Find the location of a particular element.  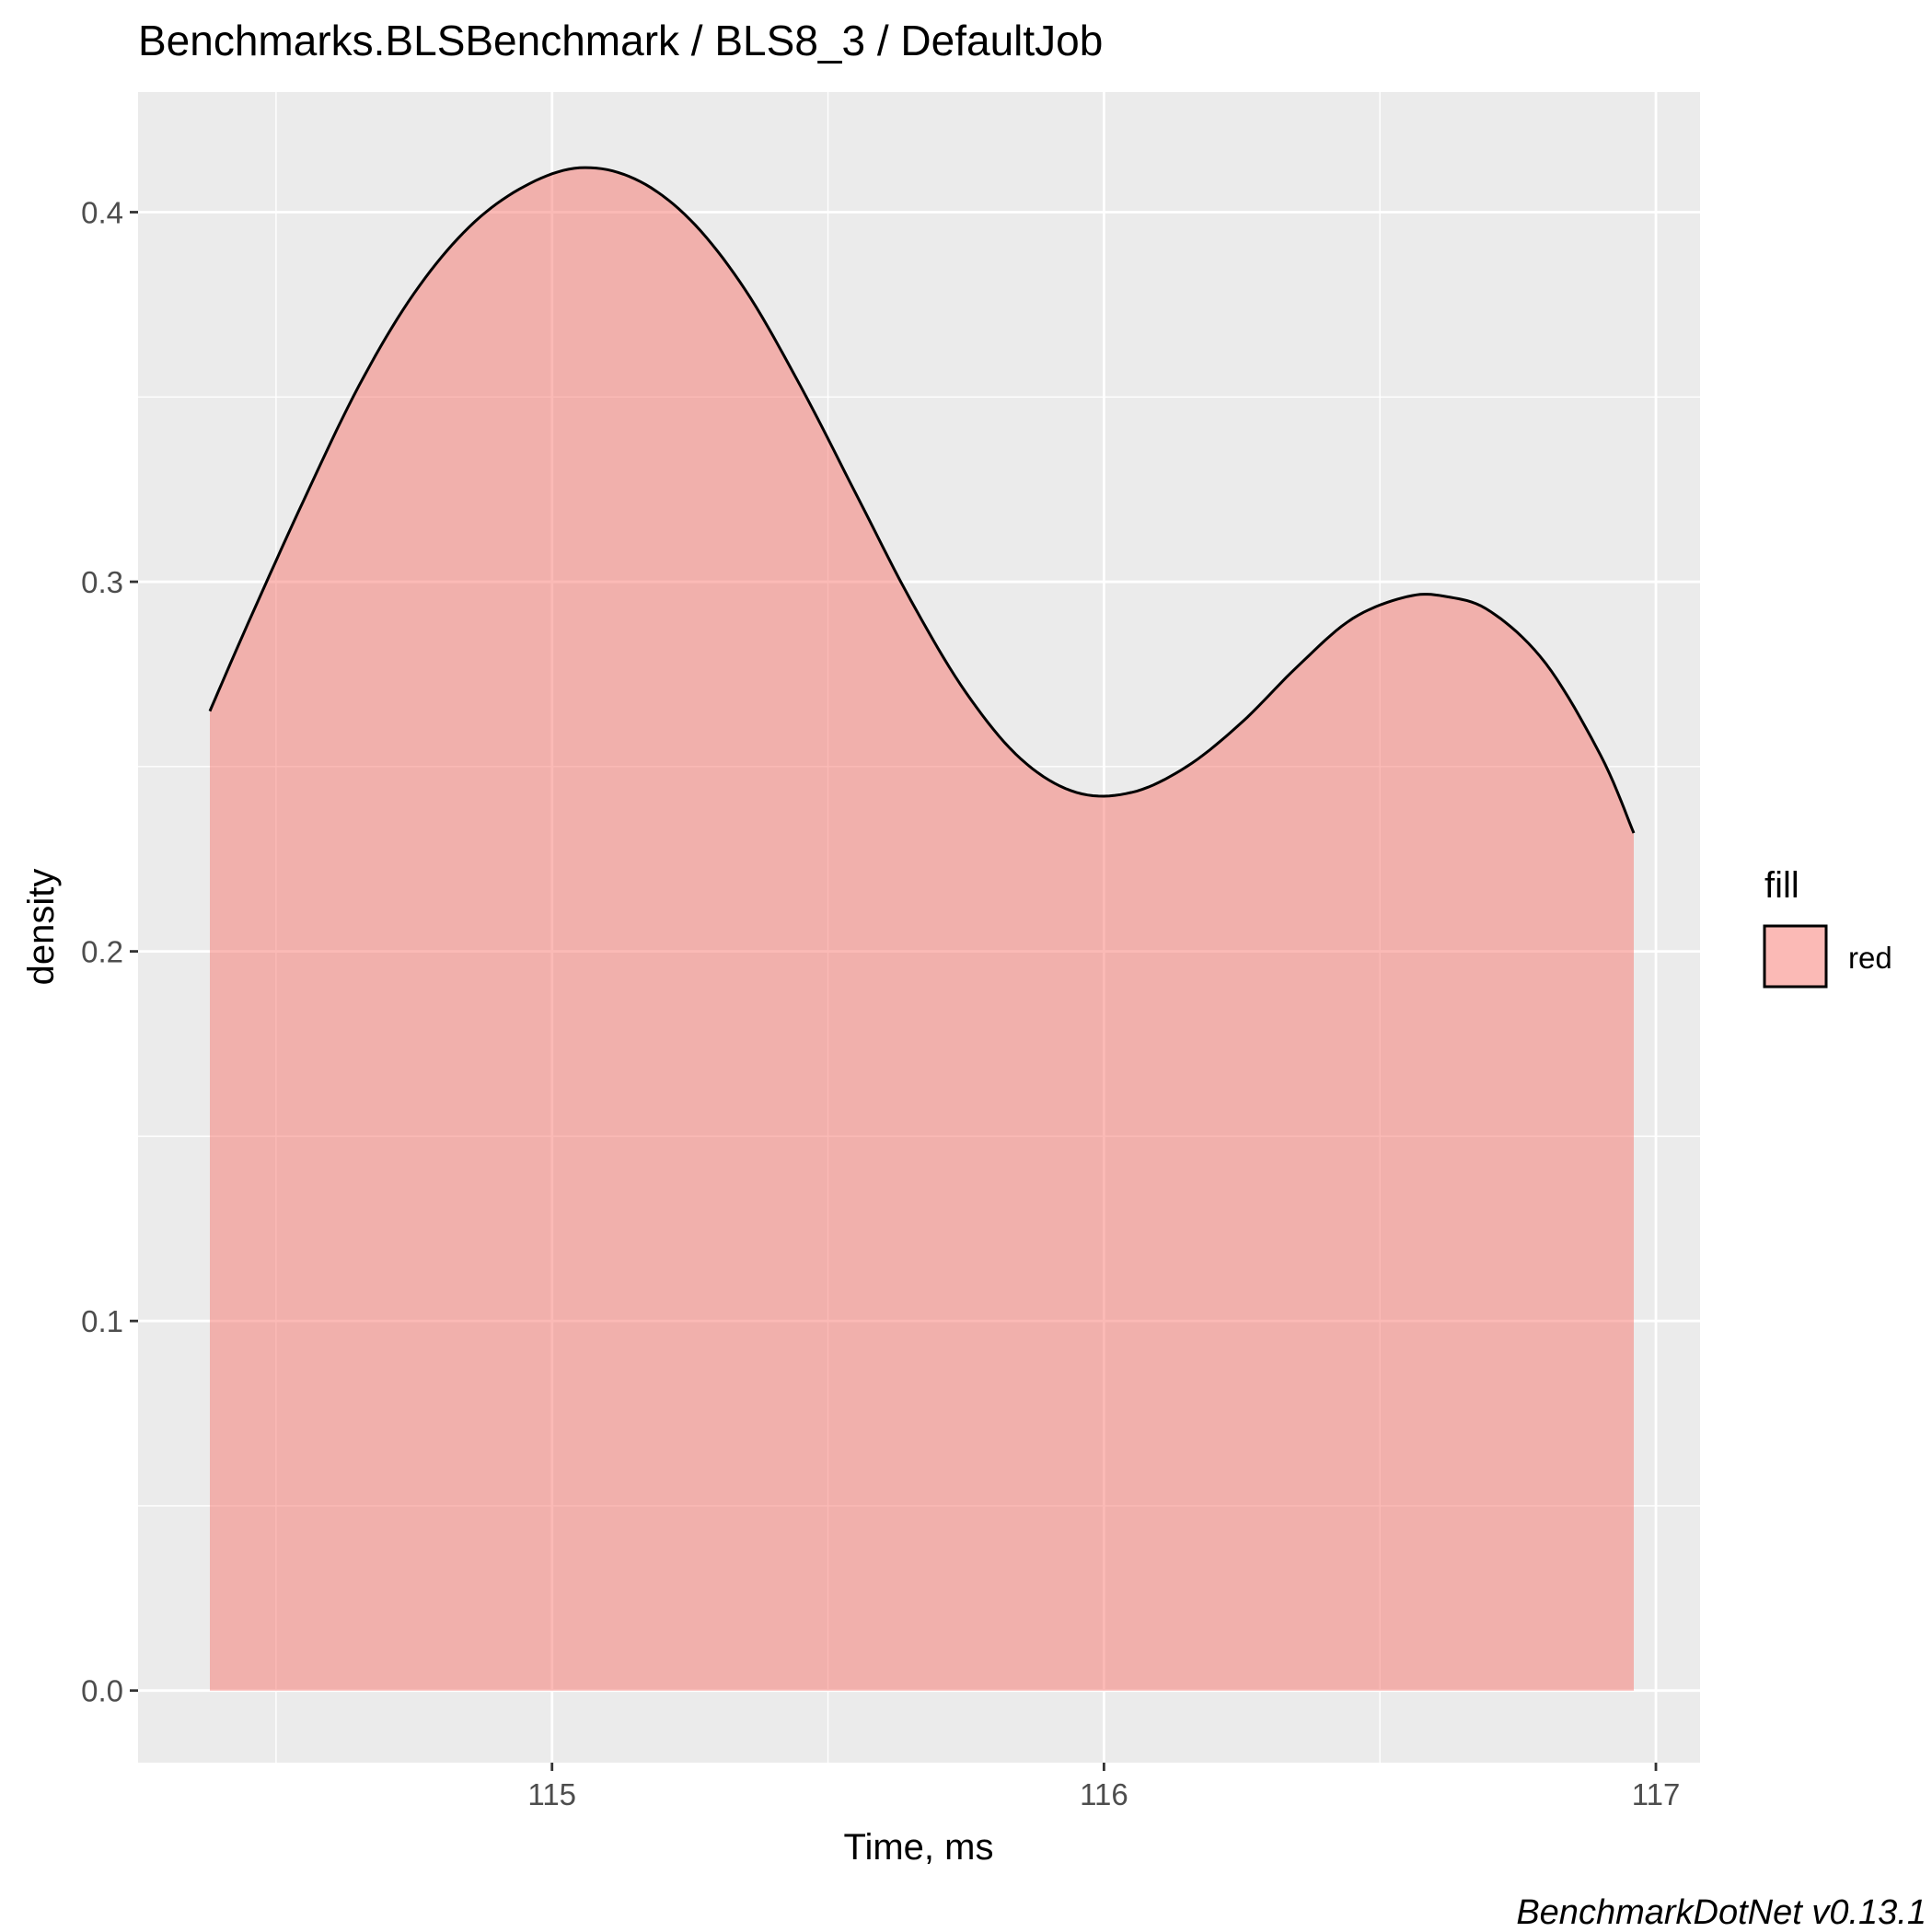

y-tick-label: 0.3 is located at coordinates (102, 582).